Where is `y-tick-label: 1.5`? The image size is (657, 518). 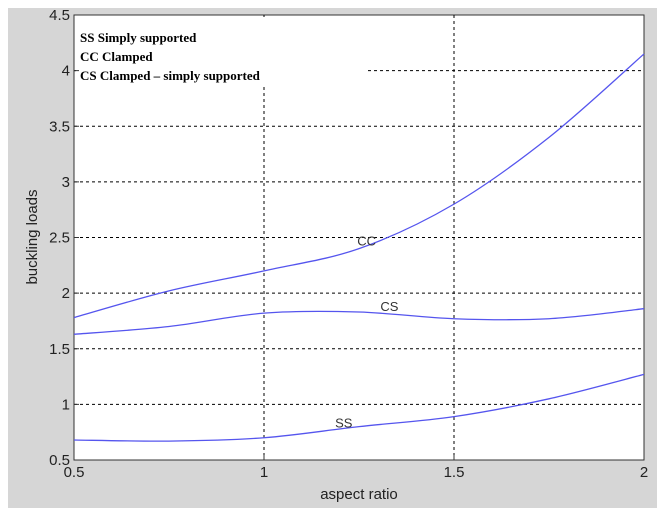
y-tick-label: 1.5 is located at coordinates (59, 349).